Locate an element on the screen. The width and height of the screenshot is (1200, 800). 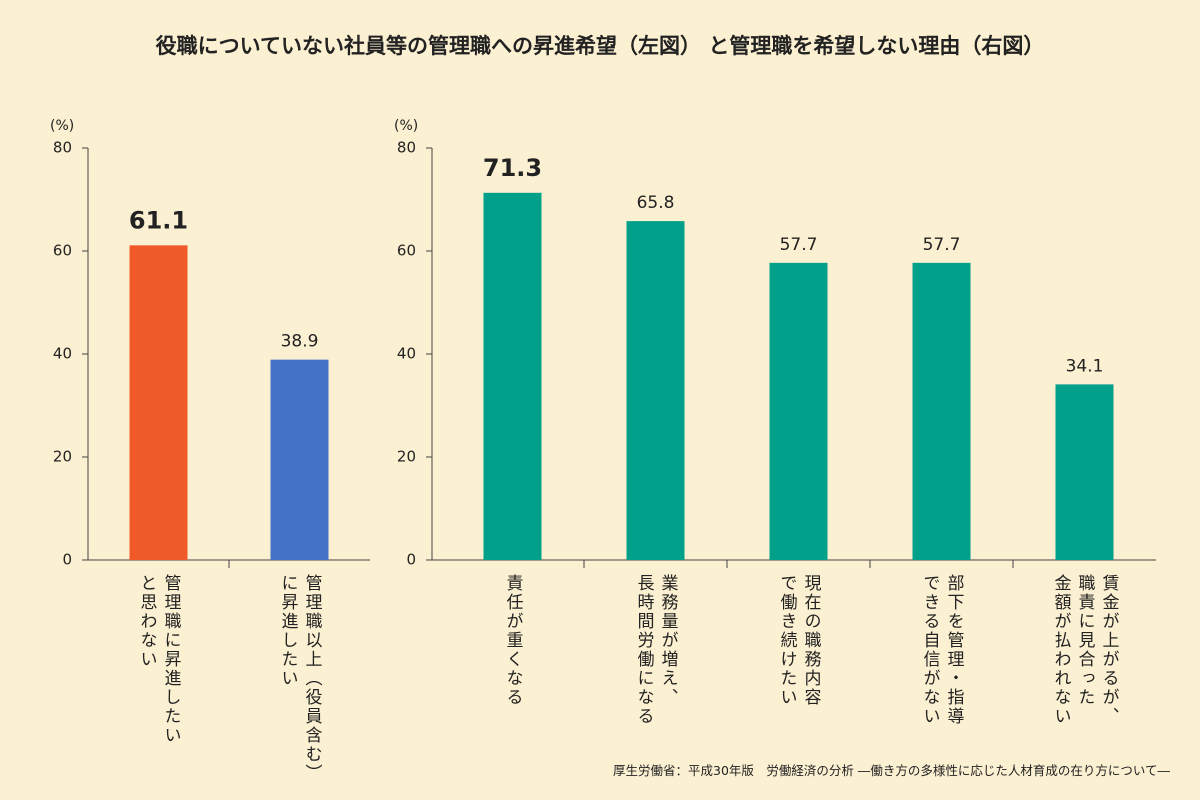
x-tick-label: 部下を管理・指導 できる自信がない is located at coordinates (941, 650).